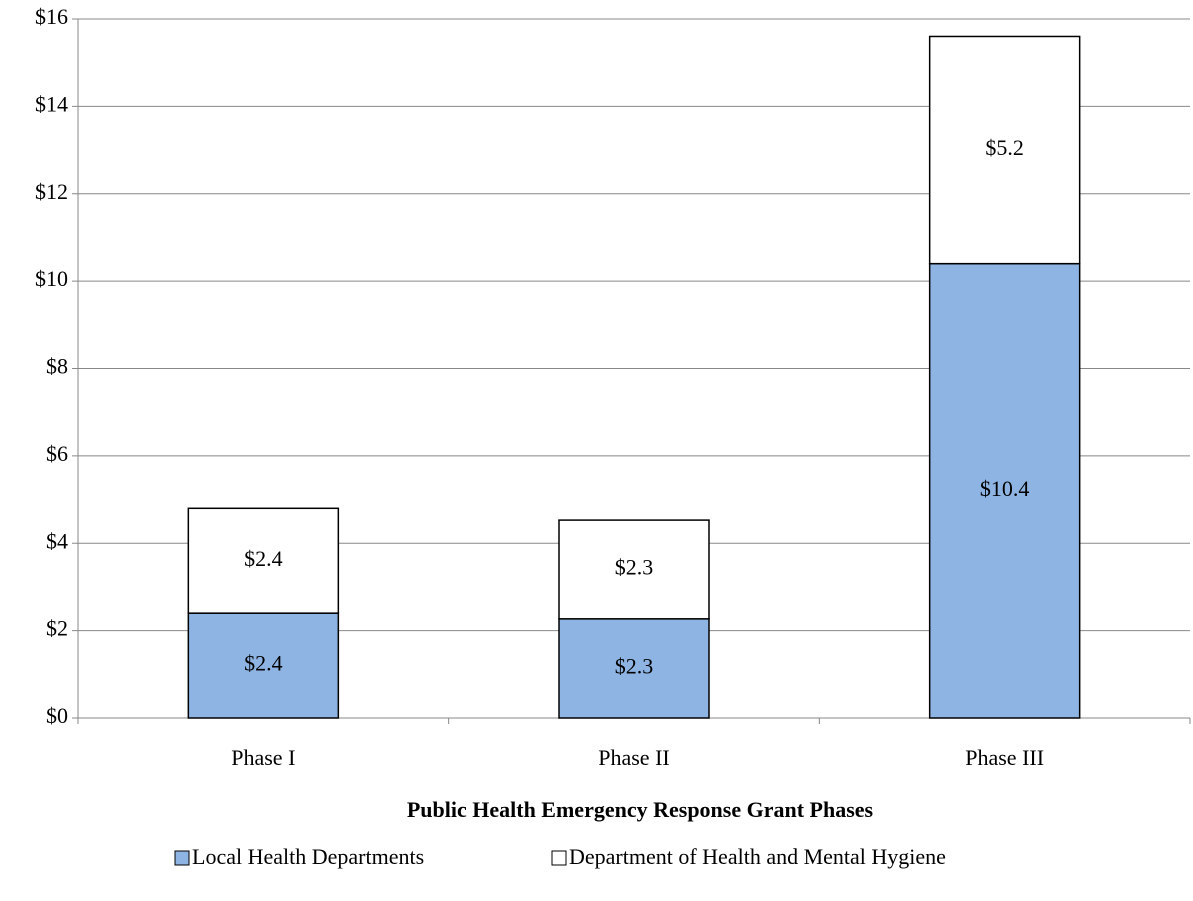  I want to click on legend-label: Local Health Departments, so click(308, 856).